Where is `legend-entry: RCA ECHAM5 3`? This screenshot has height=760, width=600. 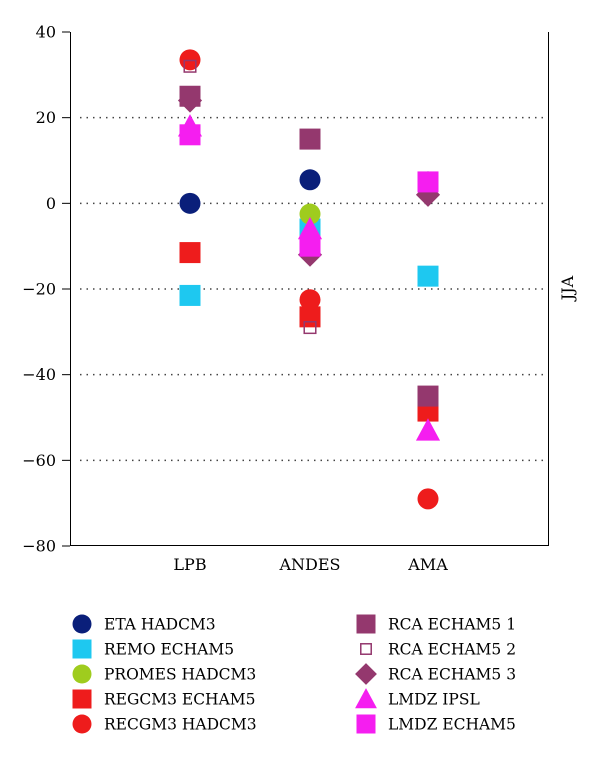 legend-entry: RCA ECHAM5 3 is located at coordinates (435, 674).